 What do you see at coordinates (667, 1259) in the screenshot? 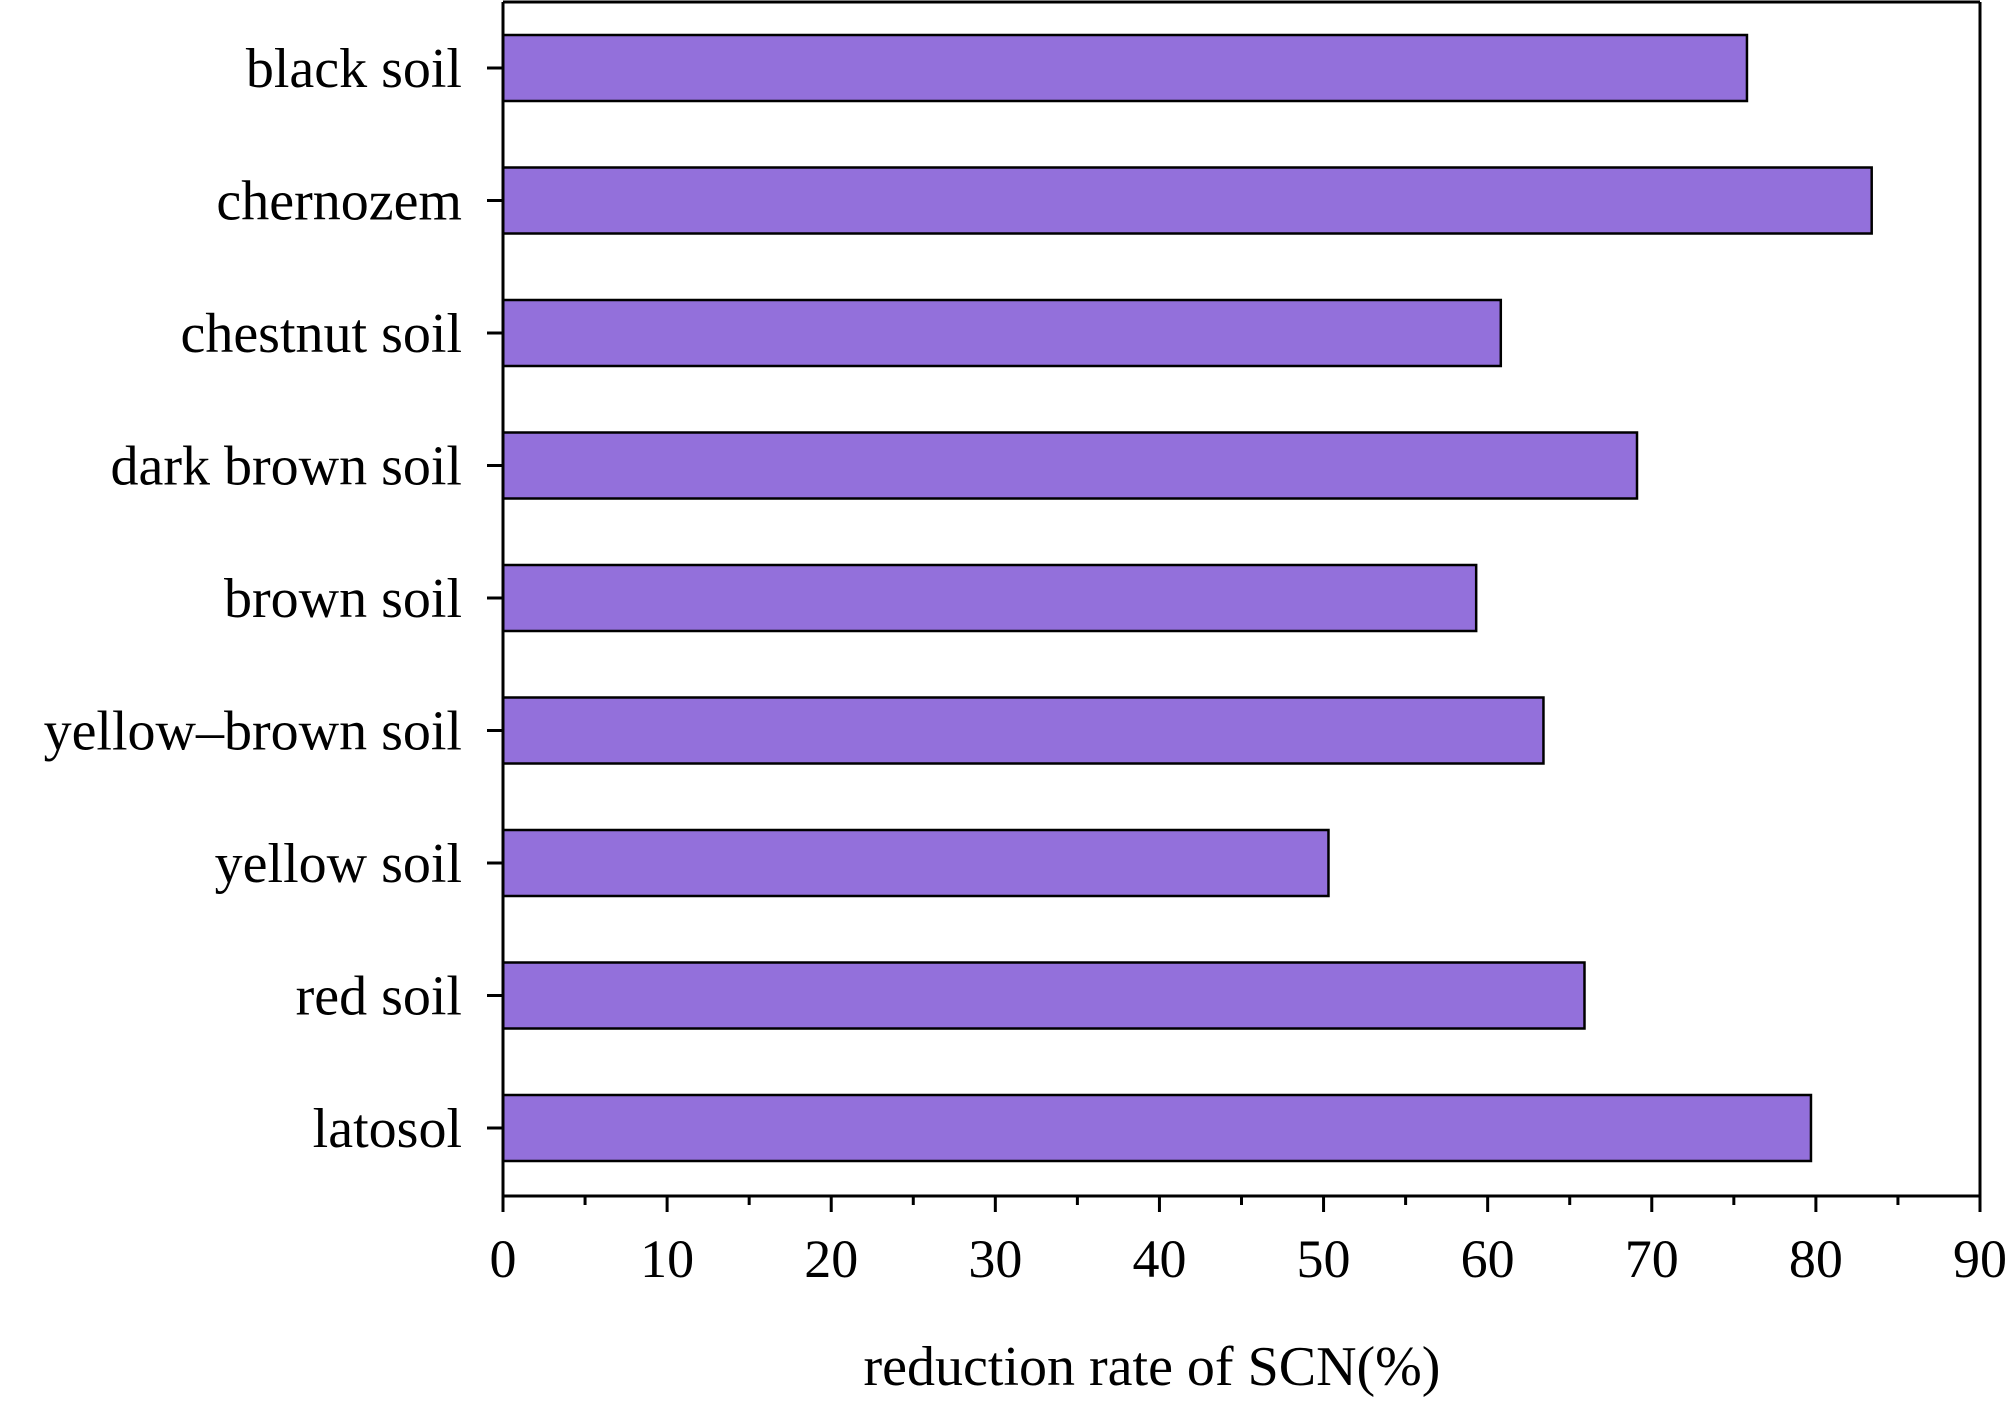
I see `x-tick-label-10: 10` at bounding box center [667, 1259].